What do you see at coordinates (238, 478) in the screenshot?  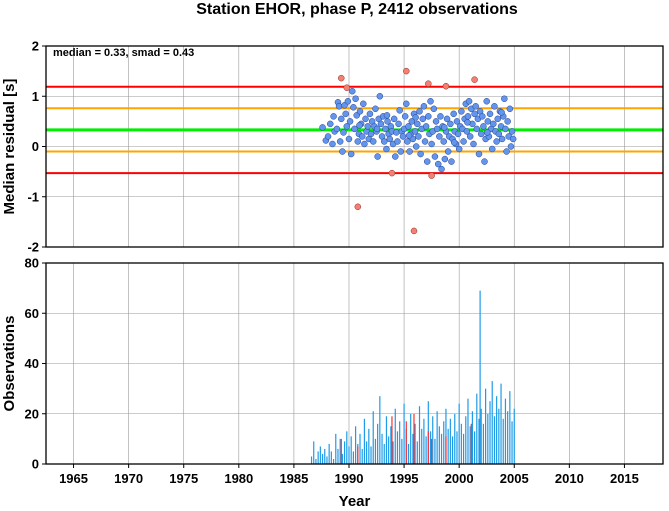 I see `x-tick-label: 1980` at bounding box center [238, 478].